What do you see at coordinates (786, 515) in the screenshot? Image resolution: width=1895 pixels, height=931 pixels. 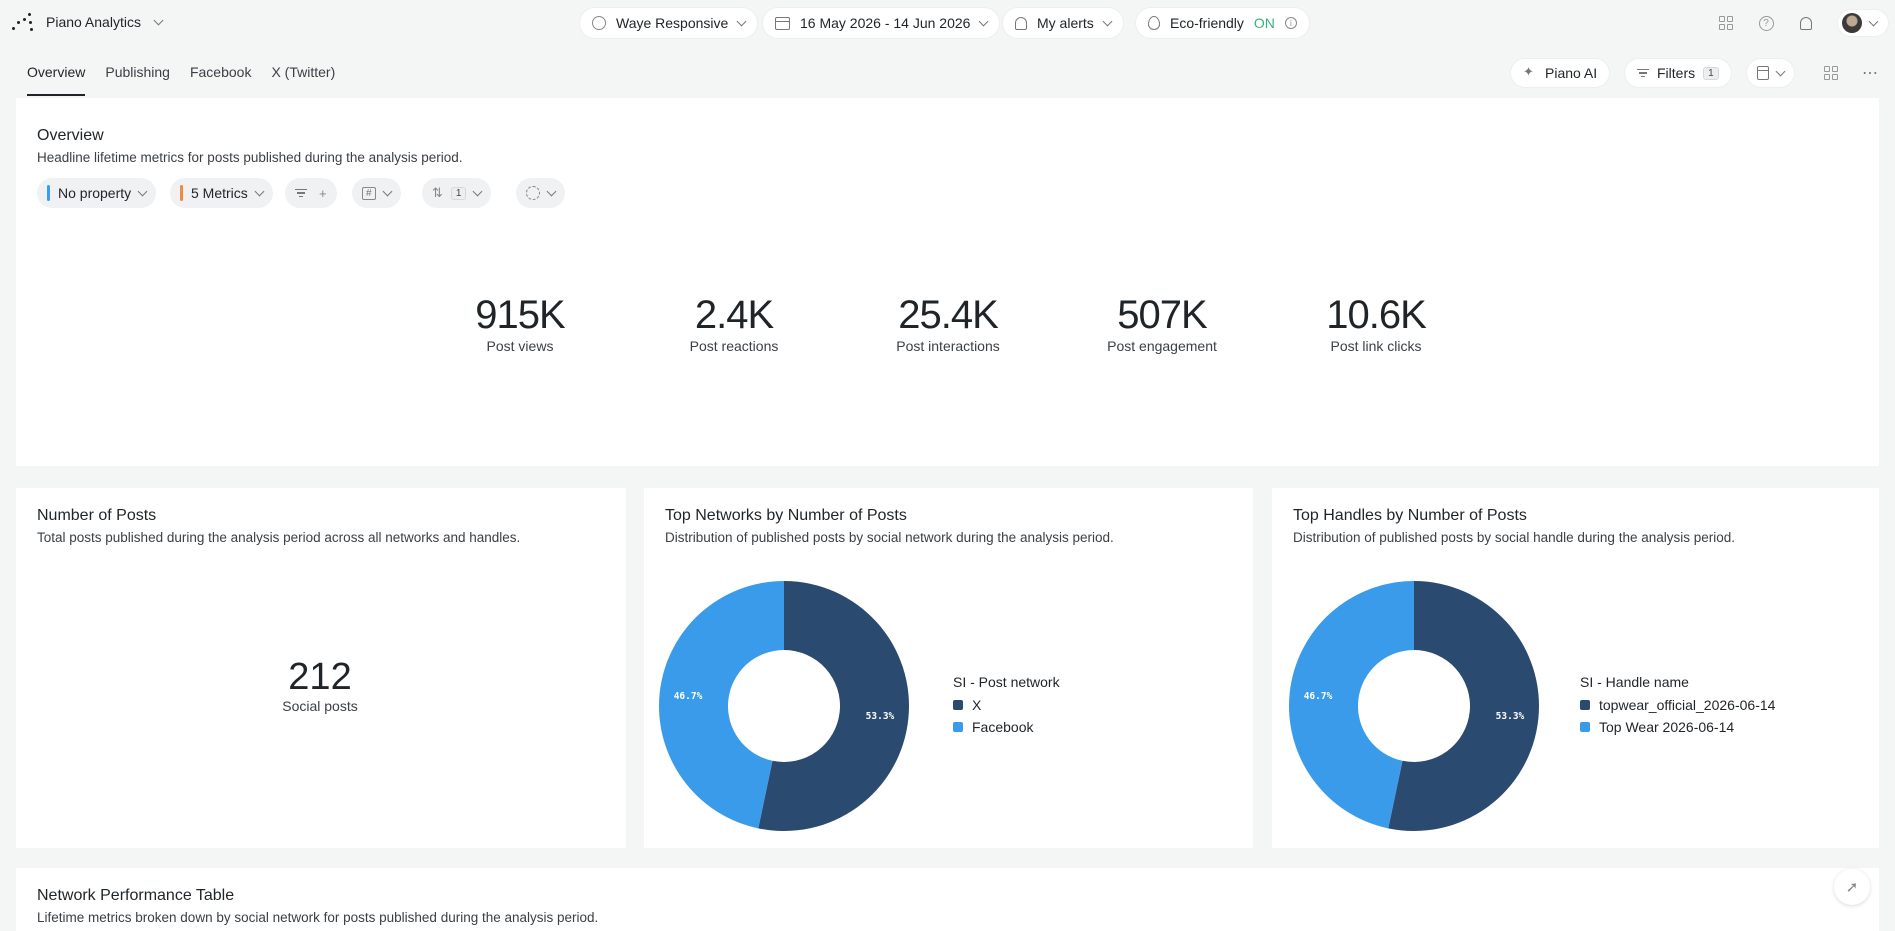 I see `networks-title: Top Networks by Number of Posts` at bounding box center [786, 515].